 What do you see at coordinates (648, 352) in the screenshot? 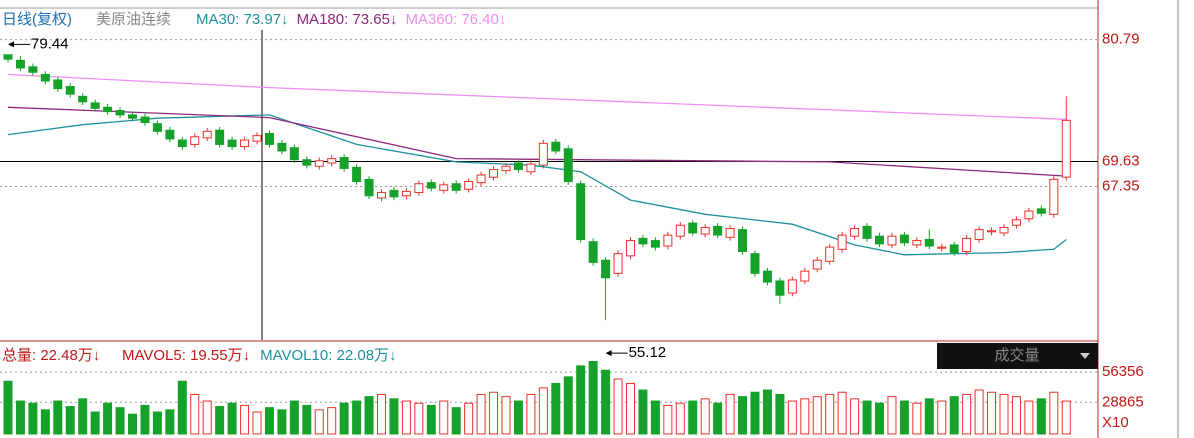
I see `annotation: 55.12` at bounding box center [648, 352].